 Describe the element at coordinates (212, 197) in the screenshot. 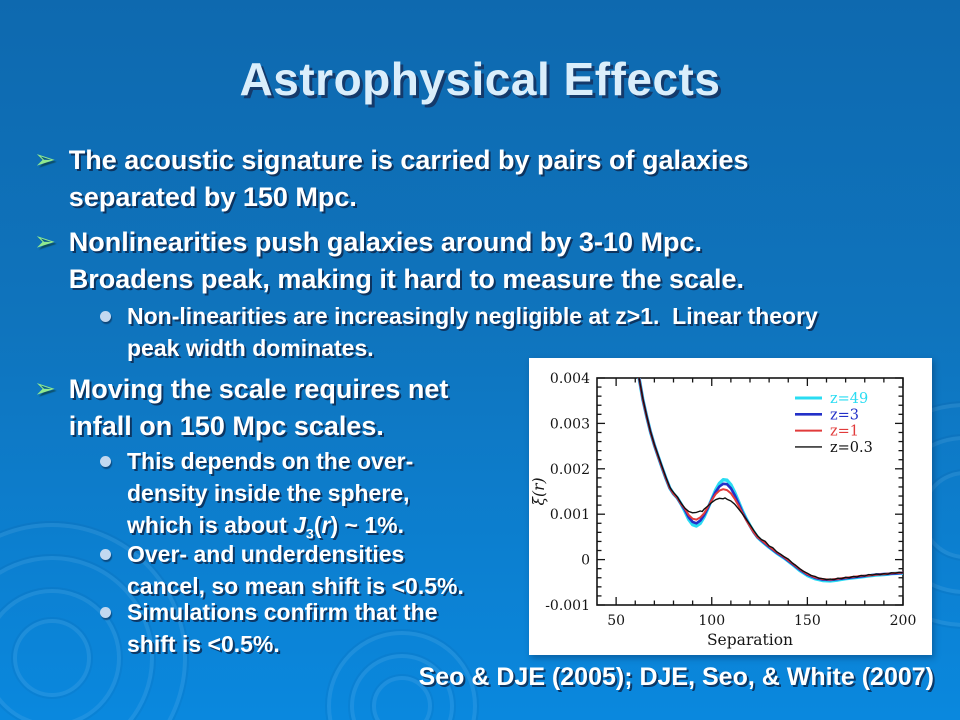

I see `bullet-line: separated by 150 Mpc.` at that location.